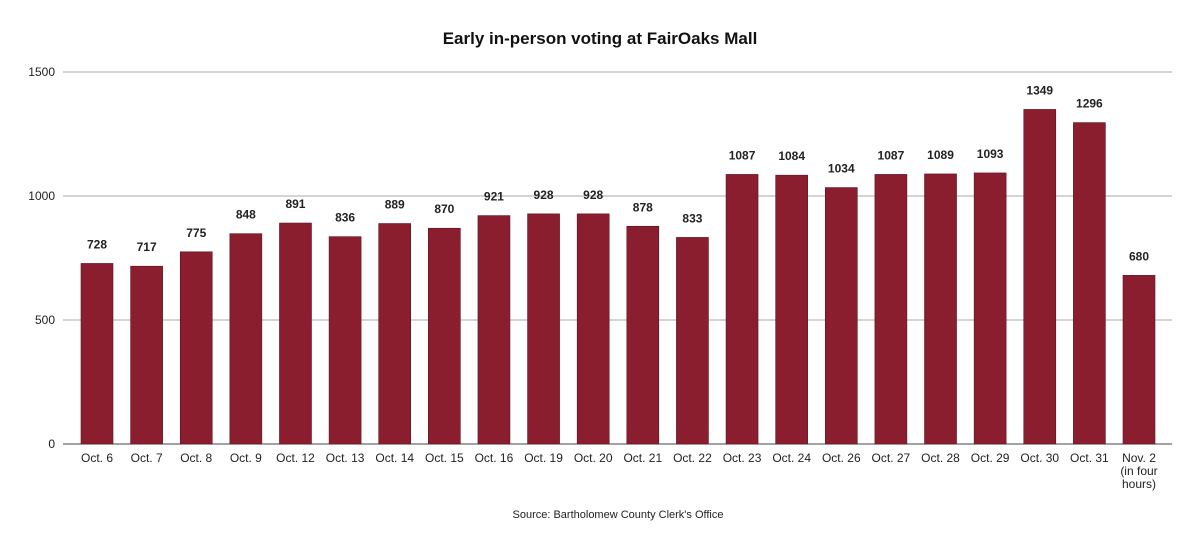 Image resolution: width=1200 pixels, height=547 pixels. I want to click on data-label: 921, so click(494, 197).